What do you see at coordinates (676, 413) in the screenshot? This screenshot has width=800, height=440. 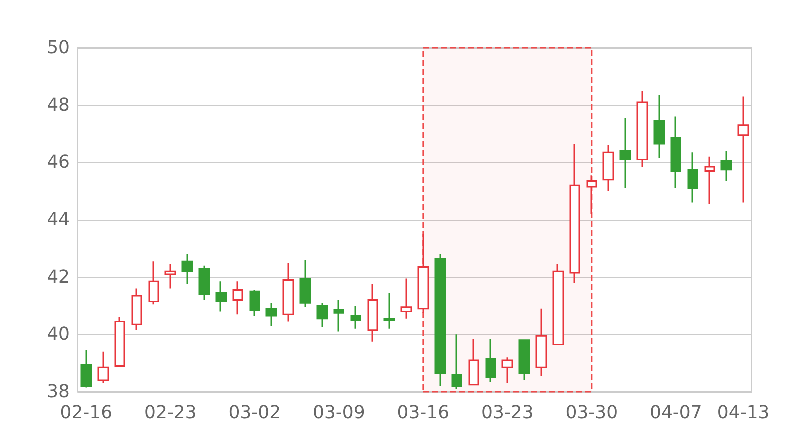 I see `x-tick-label: 04-07` at bounding box center [676, 413].